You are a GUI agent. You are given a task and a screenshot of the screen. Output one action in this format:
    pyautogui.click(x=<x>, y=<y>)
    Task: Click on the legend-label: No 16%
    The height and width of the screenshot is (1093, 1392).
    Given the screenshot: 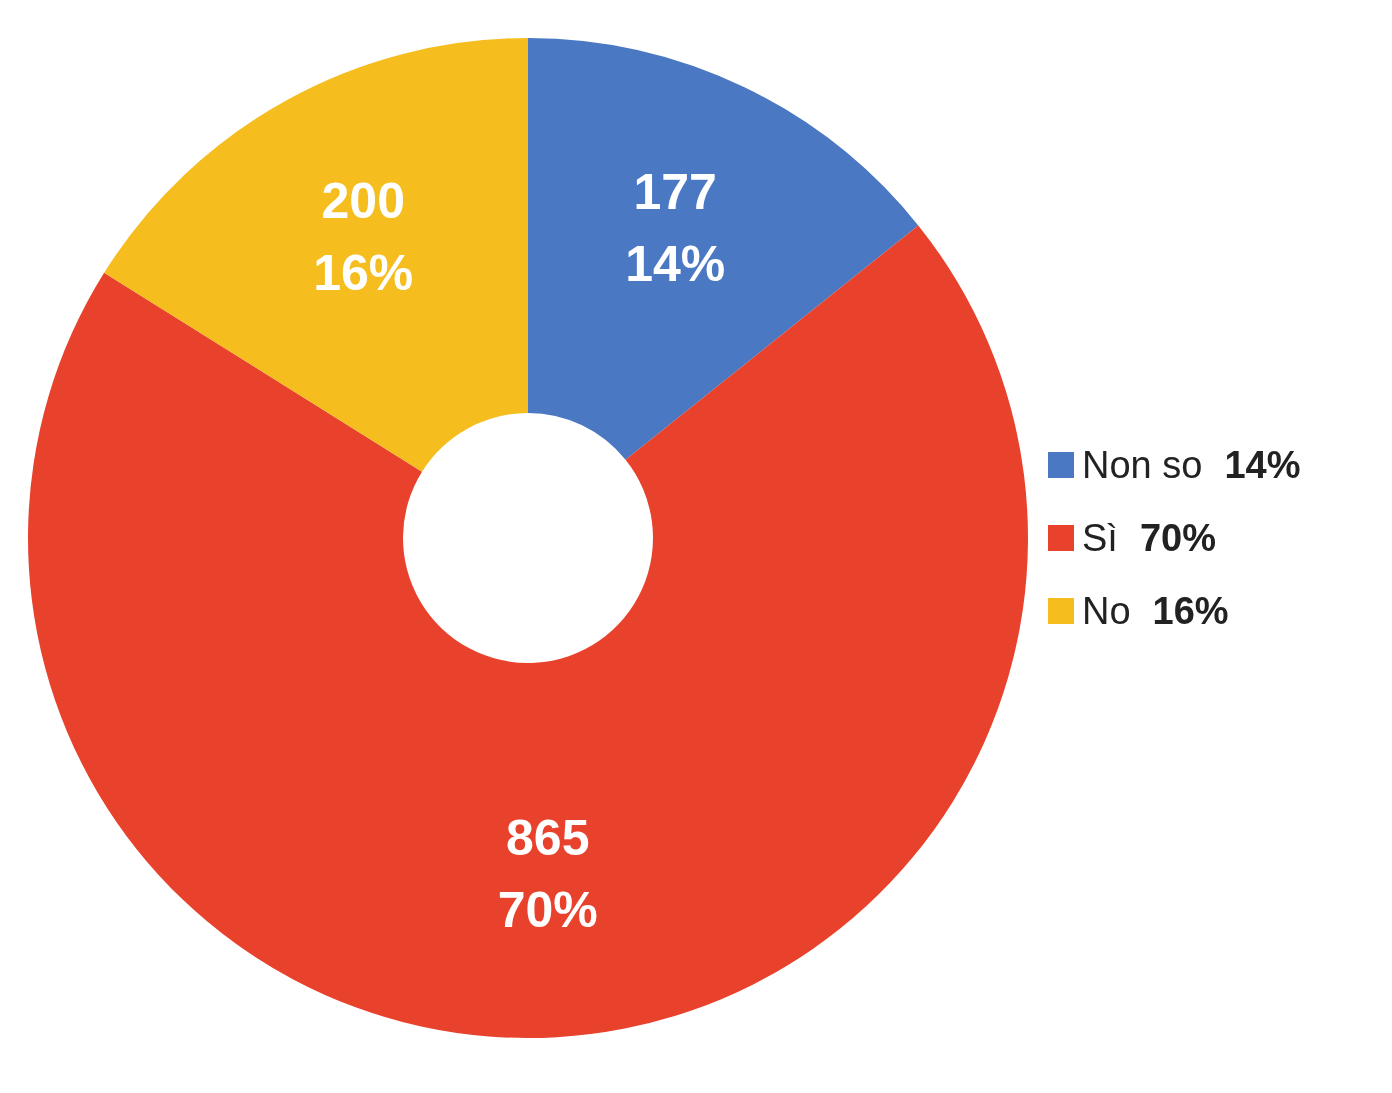 What is the action you would take?
    pyautogui.click(x=1155, y=611)
    